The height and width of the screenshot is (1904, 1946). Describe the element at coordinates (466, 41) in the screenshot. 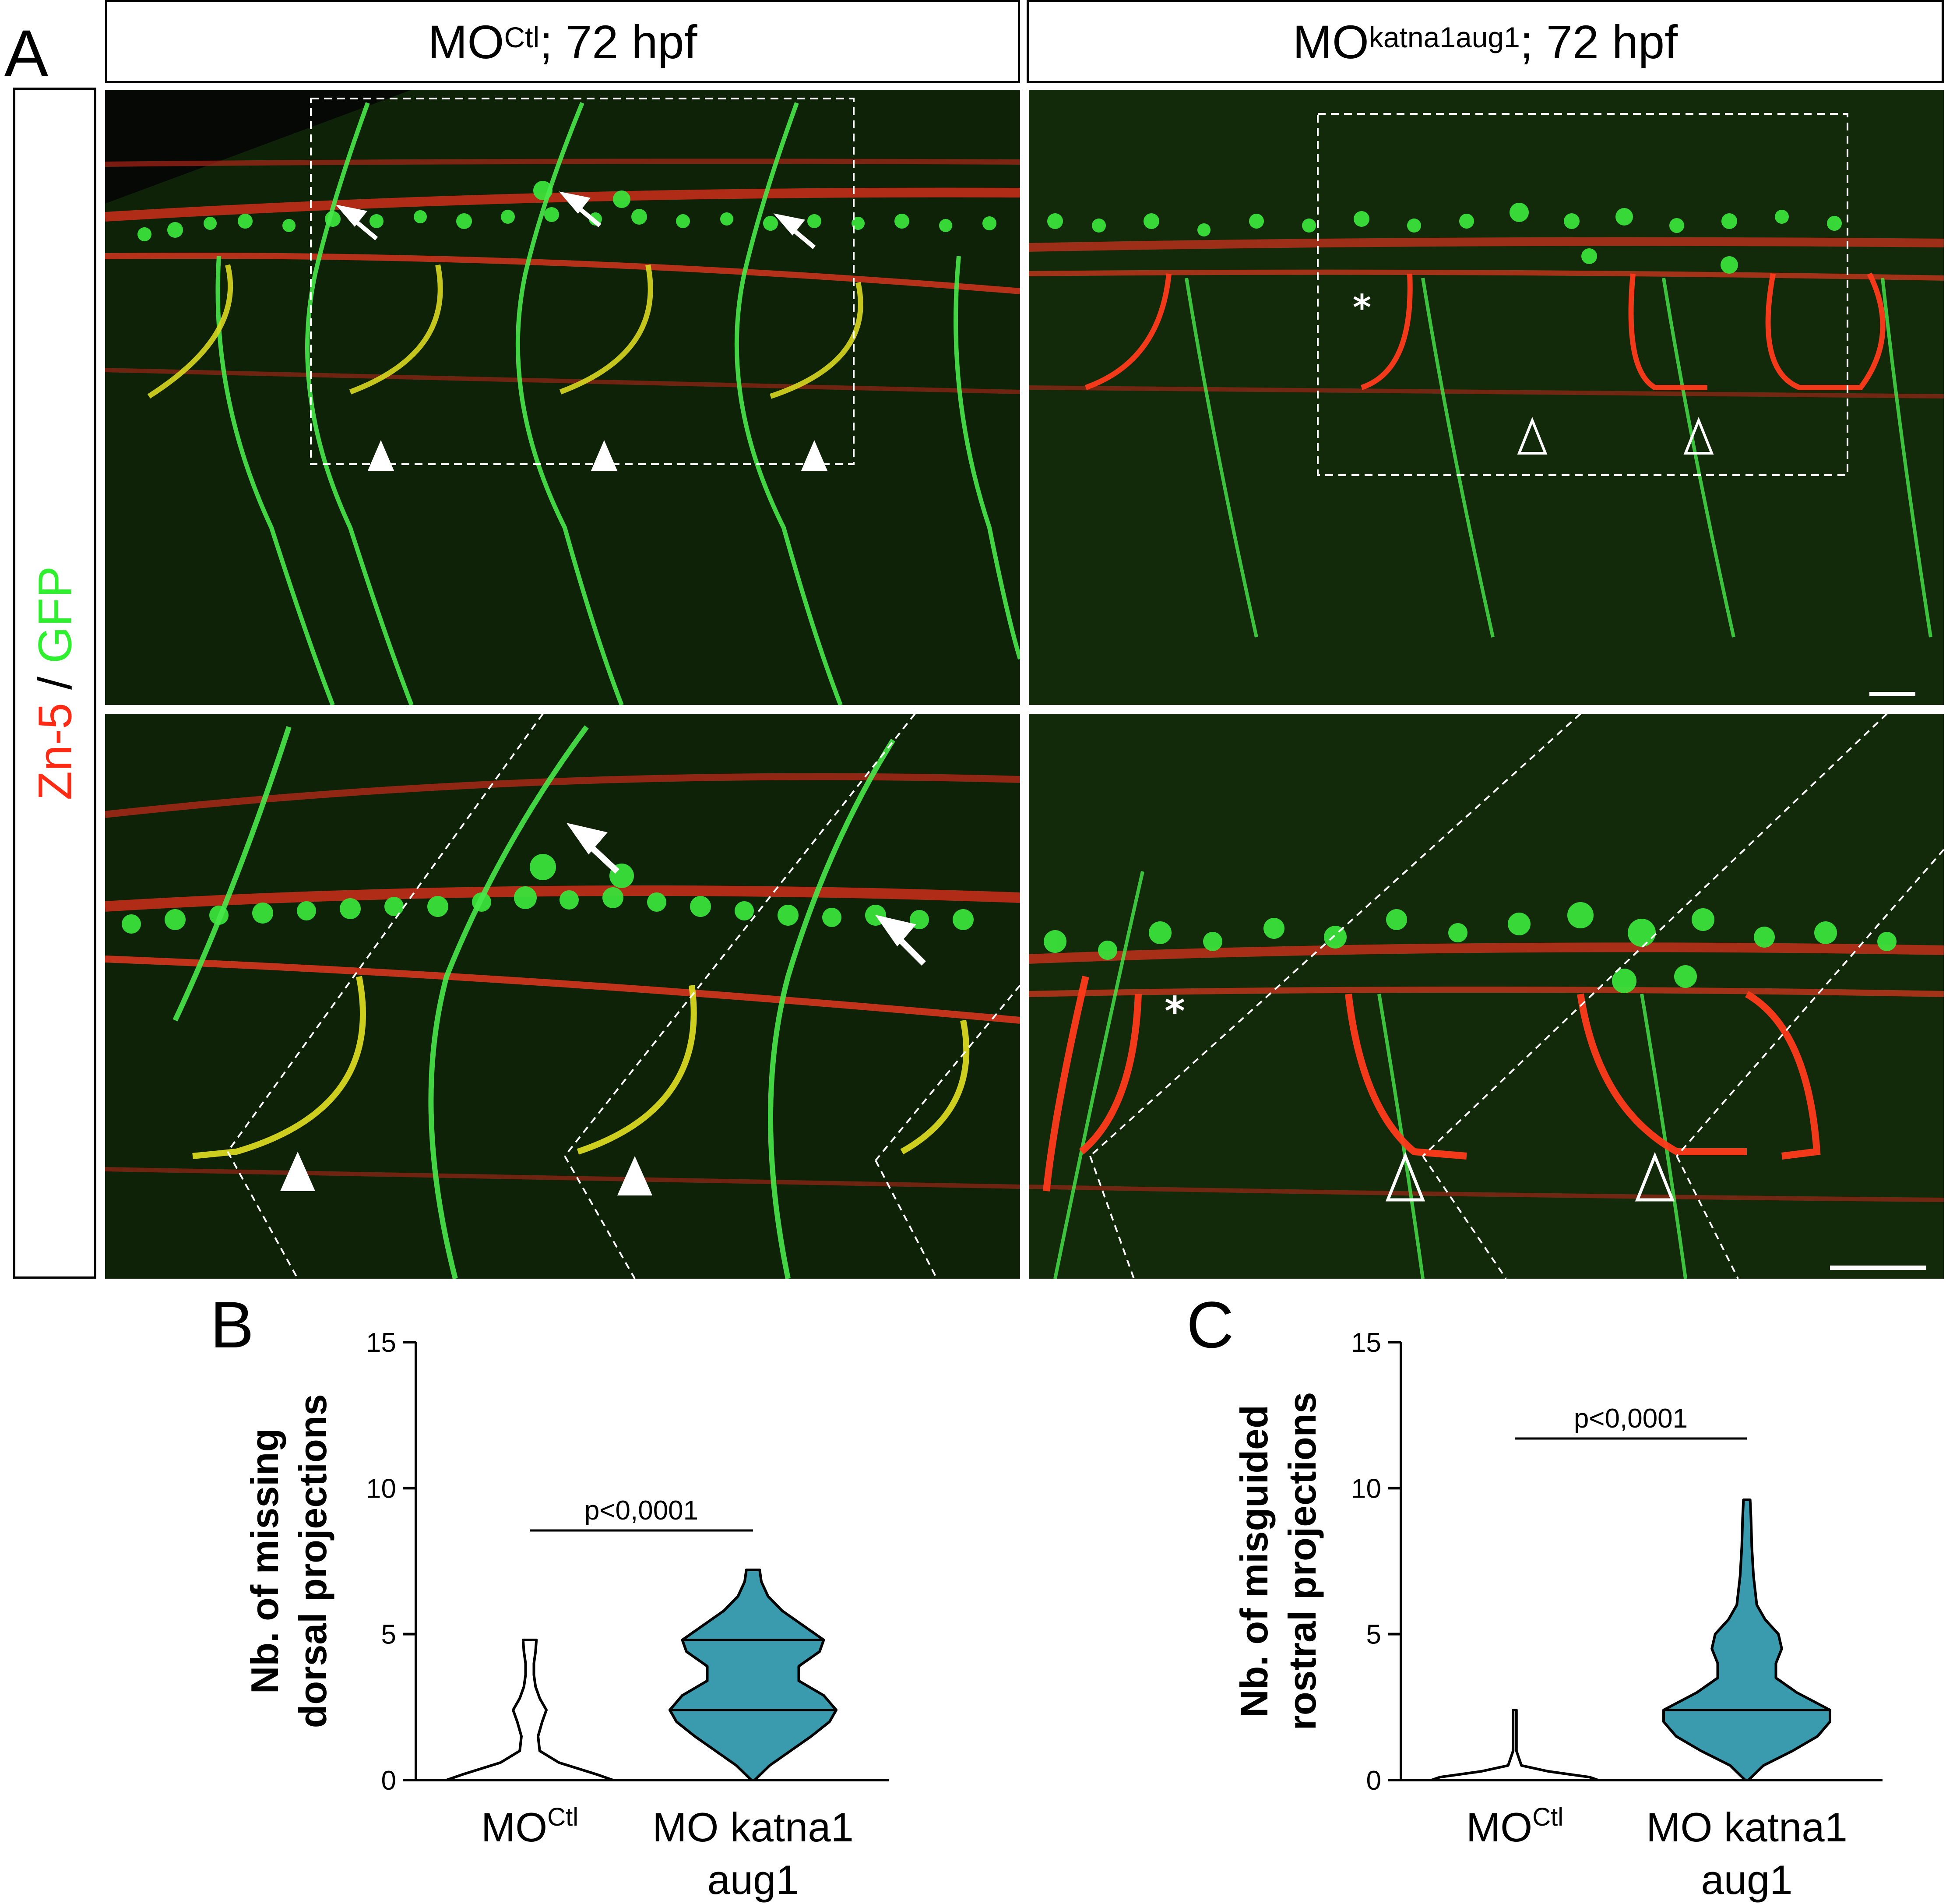

I see `header-control-main: MO` at that location.